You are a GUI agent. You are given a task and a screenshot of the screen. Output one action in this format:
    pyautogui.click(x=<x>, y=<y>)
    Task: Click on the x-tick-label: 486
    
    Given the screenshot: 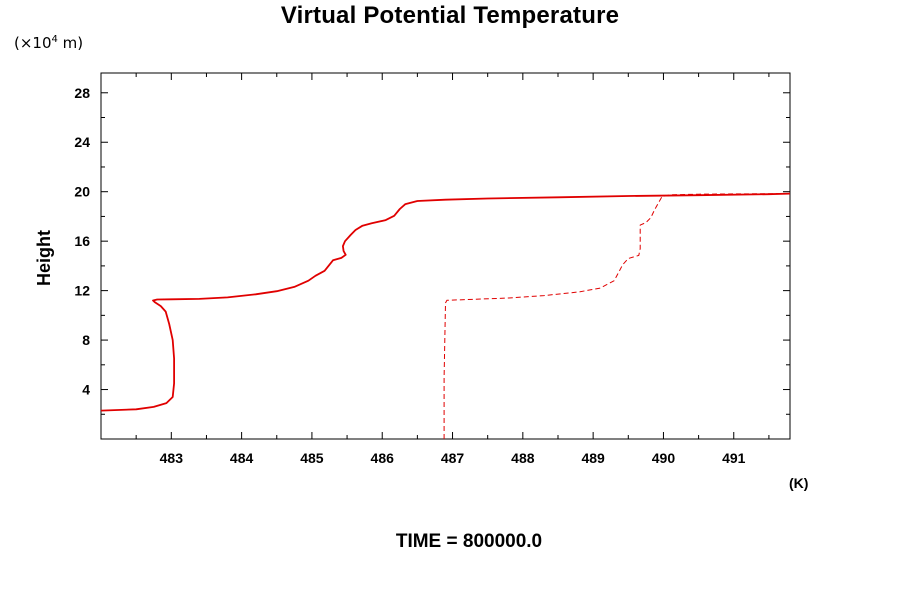 What is the action you would take?
    pyautogui.click(x=383, y=458)
    